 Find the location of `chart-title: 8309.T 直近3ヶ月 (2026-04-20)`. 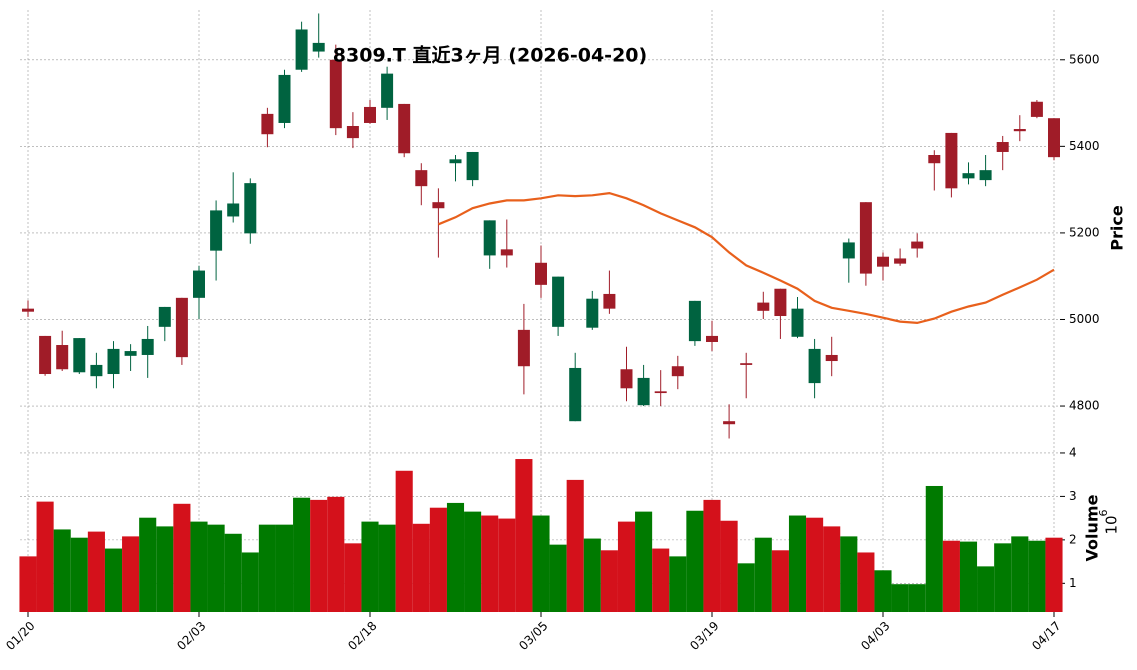

chart-title: 8309.T 直近3ヶ月 (2026-04-20) is located at coordinates (490, 55).